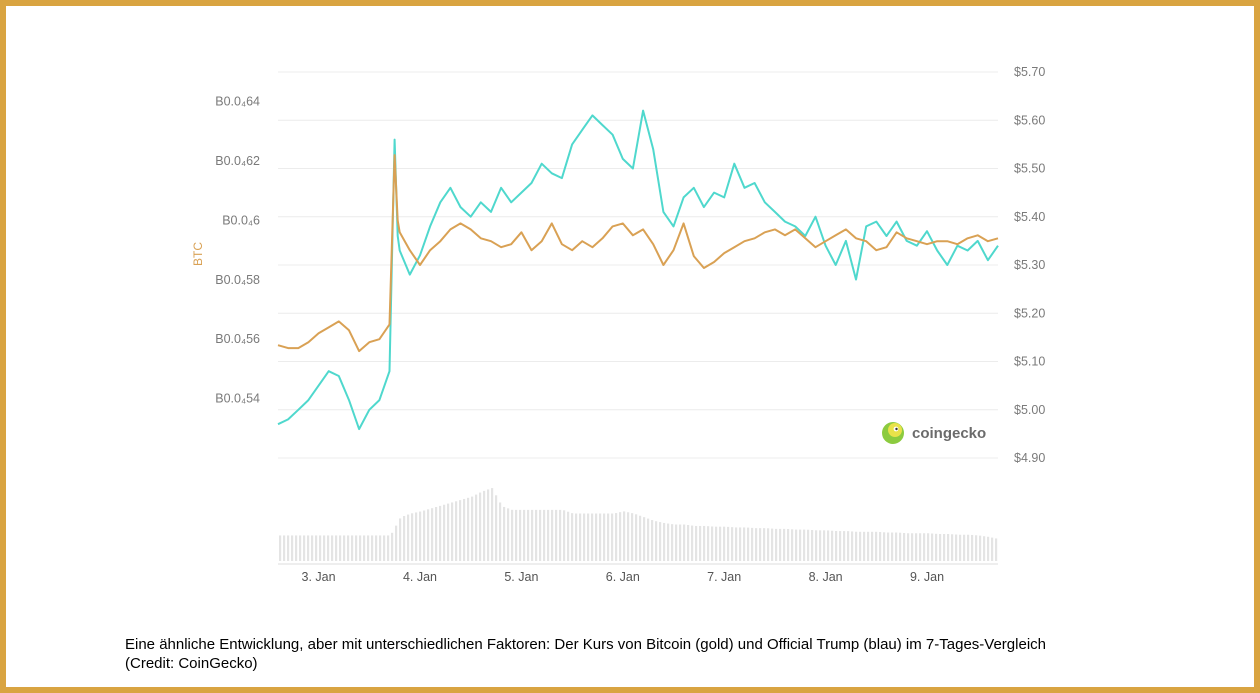 This screenshot has width=1260, height=693. I want to click on brand-label: coingecko, so click(949, 433).